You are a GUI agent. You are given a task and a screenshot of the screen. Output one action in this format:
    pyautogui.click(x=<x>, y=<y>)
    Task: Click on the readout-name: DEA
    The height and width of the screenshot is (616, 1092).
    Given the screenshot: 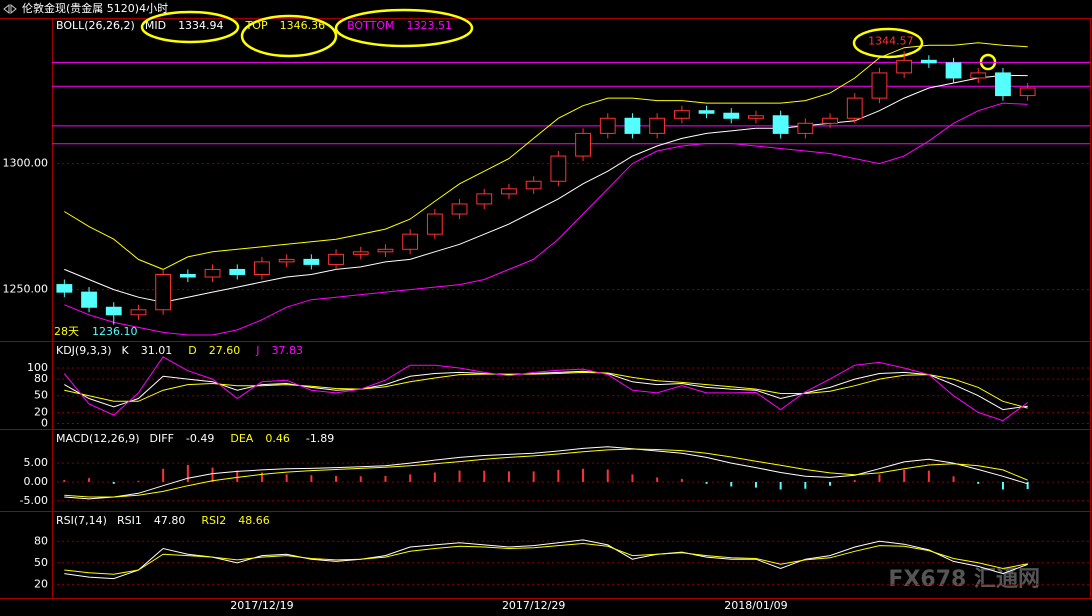 What is the action you would take?
    pyautogui.click(x=241, y=438)
    